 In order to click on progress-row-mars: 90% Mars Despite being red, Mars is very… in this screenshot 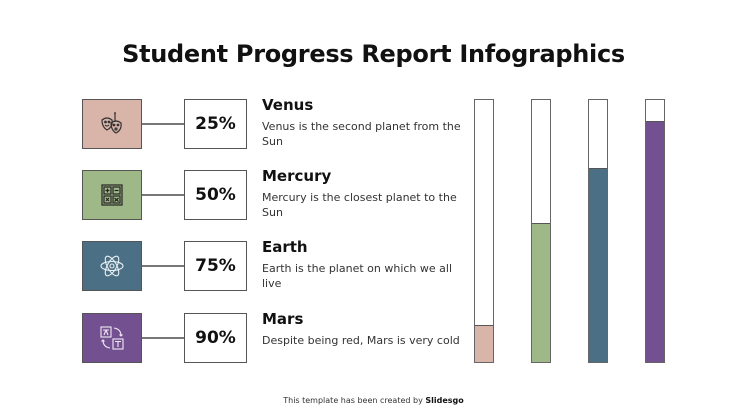, I will do `click(272, 336)`.